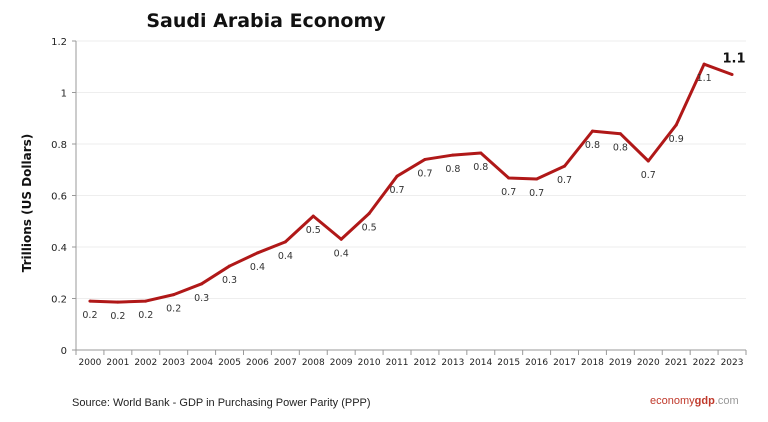 Image resolution: width=768 pixels, height=422 pixels. I want to click on x-tick-label: 2004, so click(201, 363).